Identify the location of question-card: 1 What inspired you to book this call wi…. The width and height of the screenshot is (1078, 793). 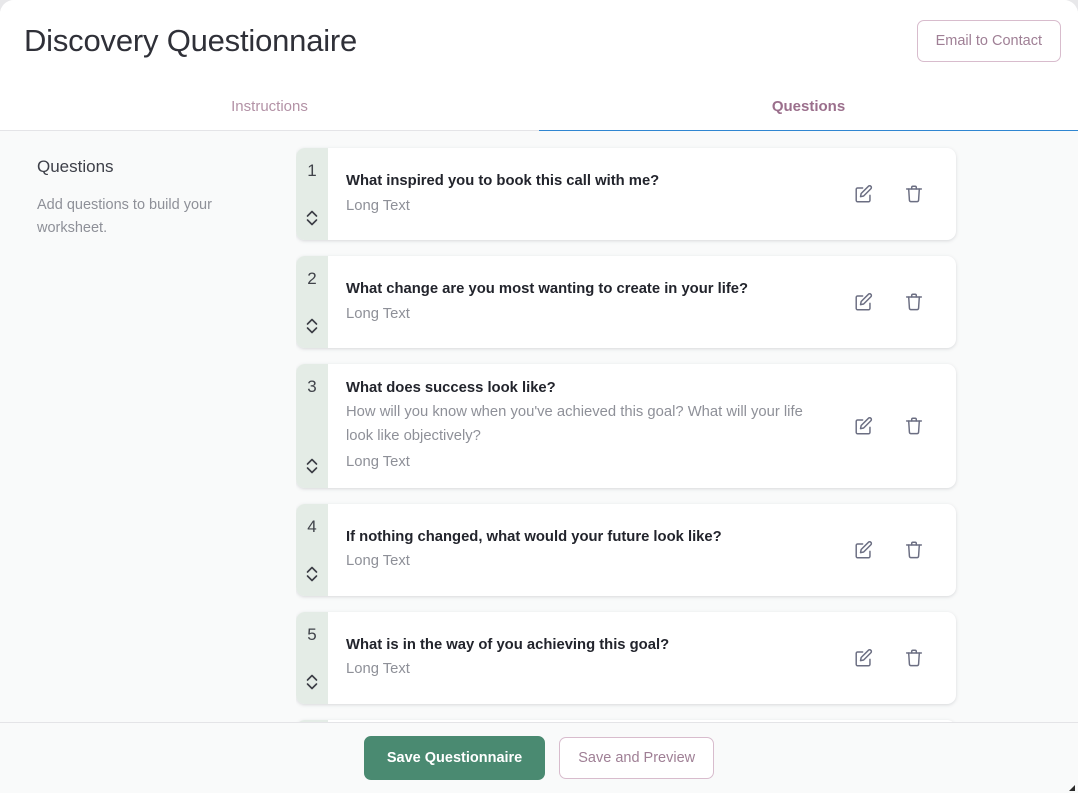
(626, 194).